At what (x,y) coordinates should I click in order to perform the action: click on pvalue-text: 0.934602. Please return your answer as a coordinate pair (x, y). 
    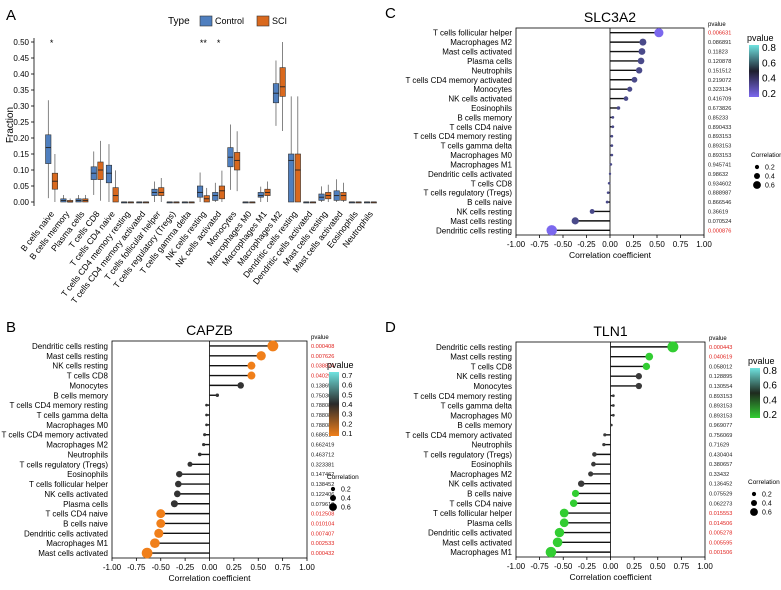
    Looking at the image, I should click on (719, 184).